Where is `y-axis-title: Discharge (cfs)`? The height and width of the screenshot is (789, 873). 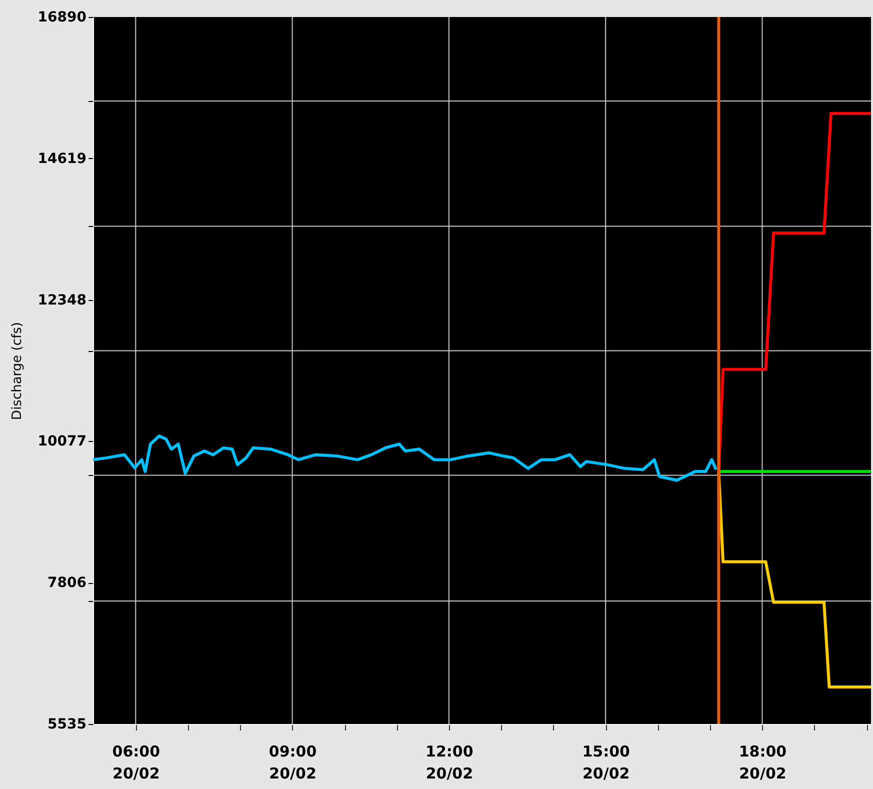
y-axis-title: Discharge (cfs) is located at coordinates (17, 371).